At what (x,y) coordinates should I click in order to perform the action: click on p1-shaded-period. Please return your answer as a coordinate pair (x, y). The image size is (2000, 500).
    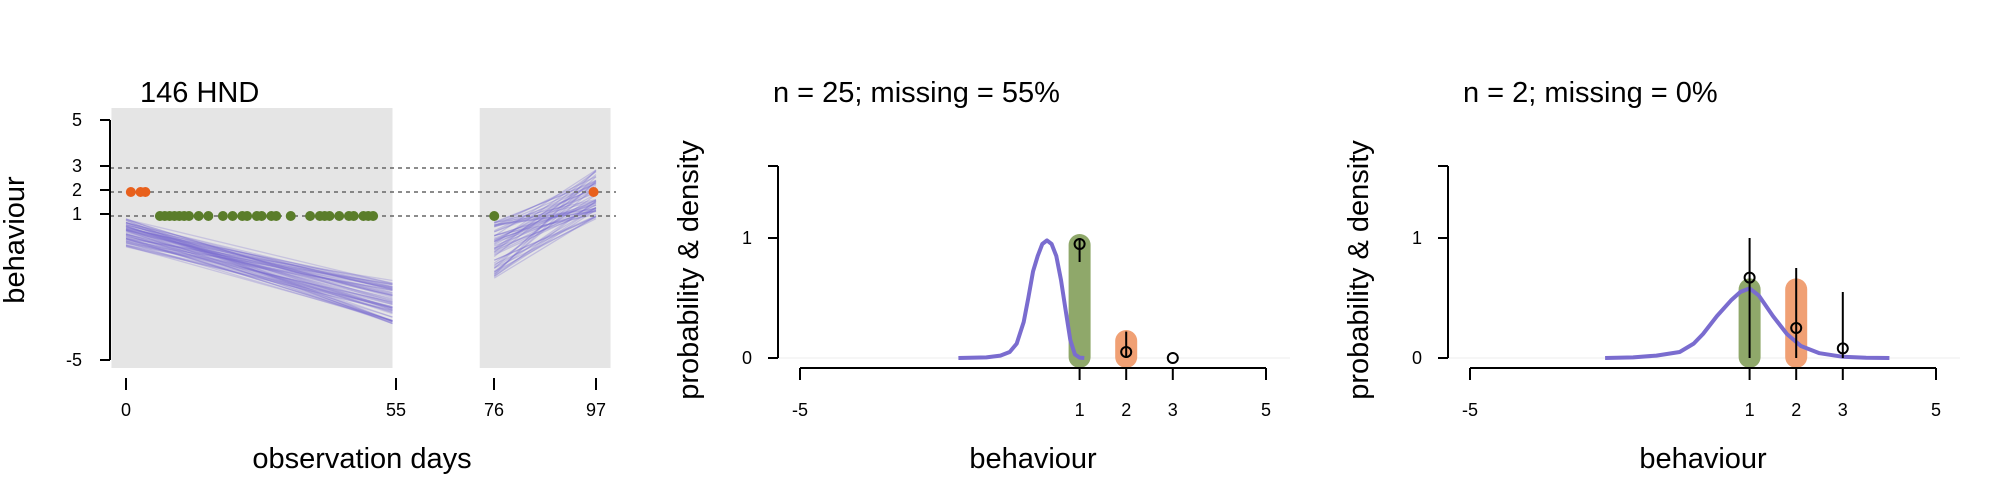
    Looking at the image, I should click on (545, 238).